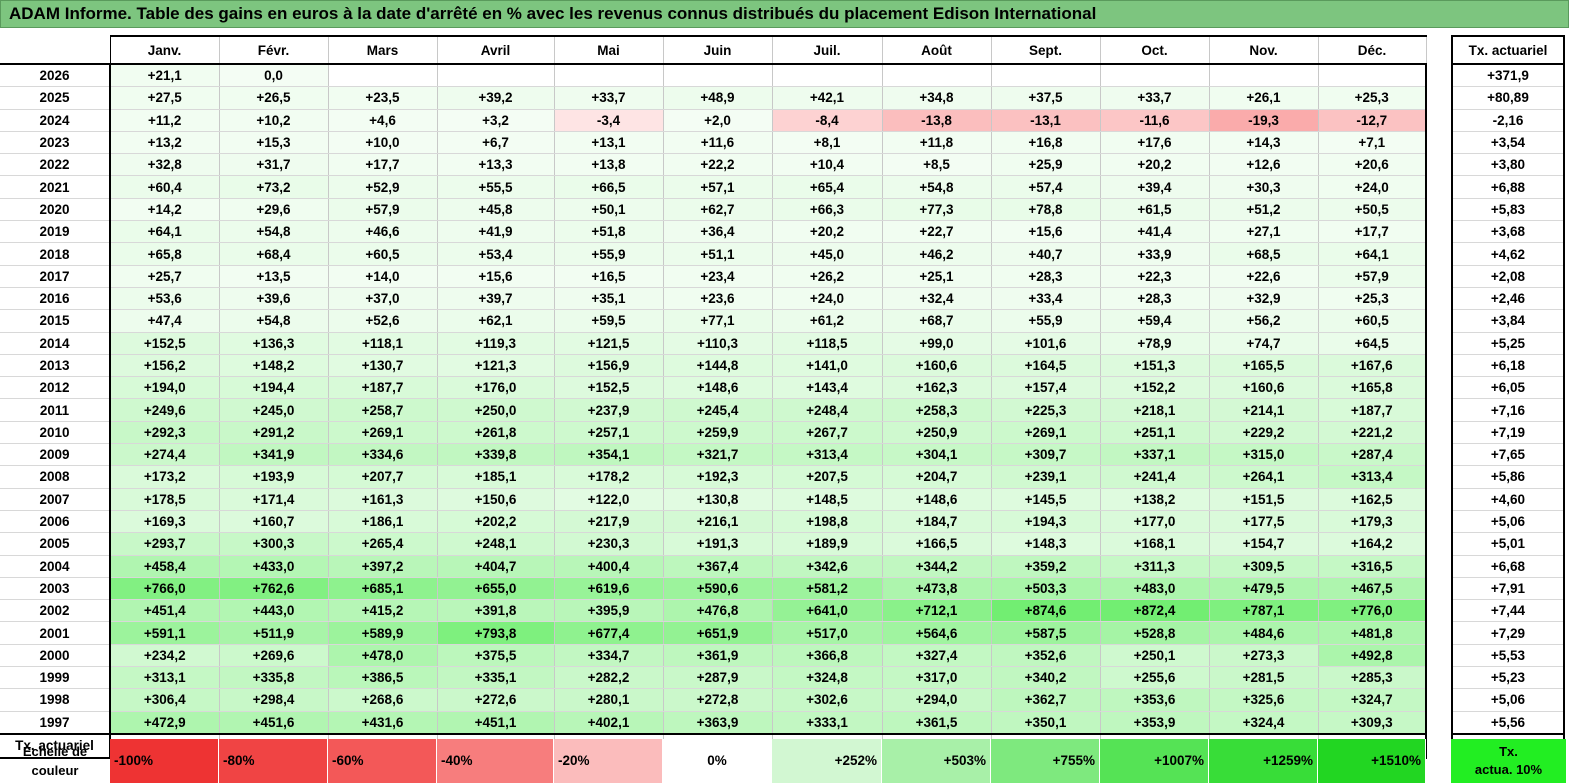 Image resolution: width=1571 pixels, height=783 pixels. I want to click on value-cell: +29,6, so click(274, 210).